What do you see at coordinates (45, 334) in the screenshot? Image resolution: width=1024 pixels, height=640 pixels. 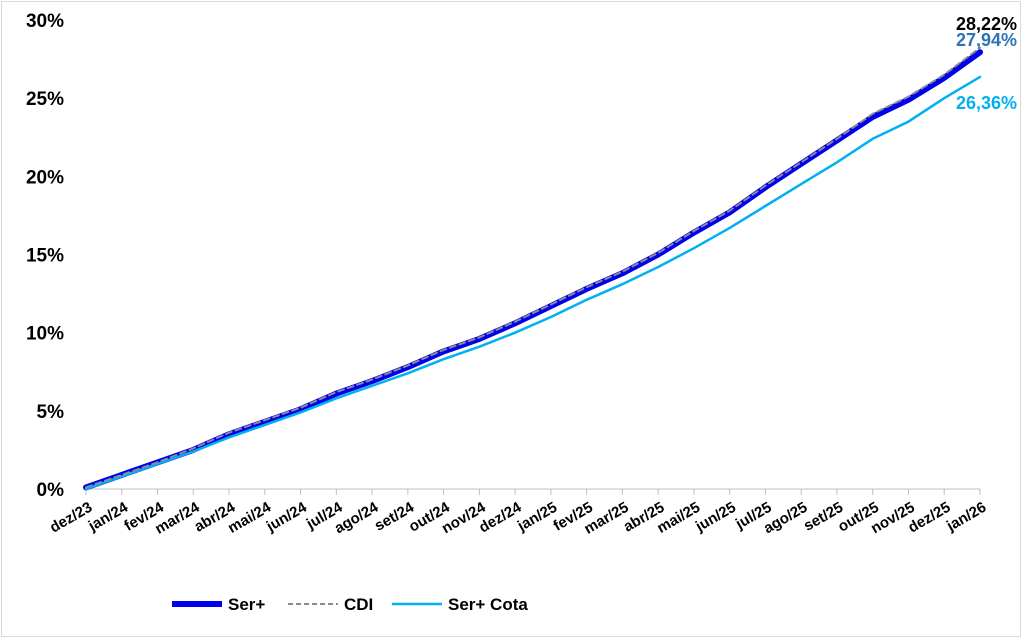 I see `y-tick-label: 10%` at bounding box center [45, 334].